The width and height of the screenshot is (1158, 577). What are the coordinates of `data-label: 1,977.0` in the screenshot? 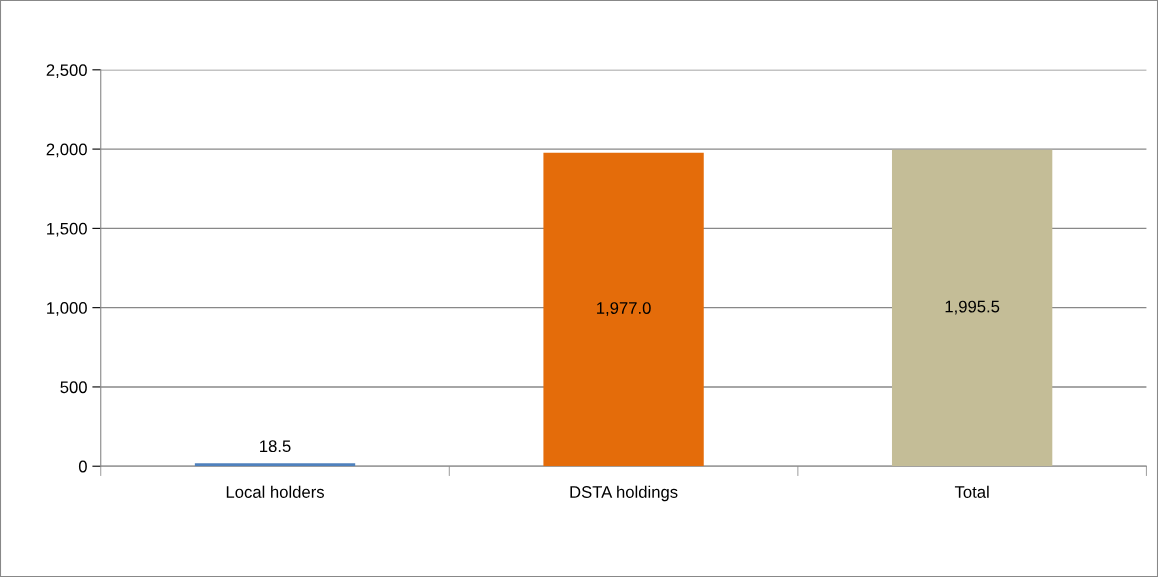 It's located at (624, 309).